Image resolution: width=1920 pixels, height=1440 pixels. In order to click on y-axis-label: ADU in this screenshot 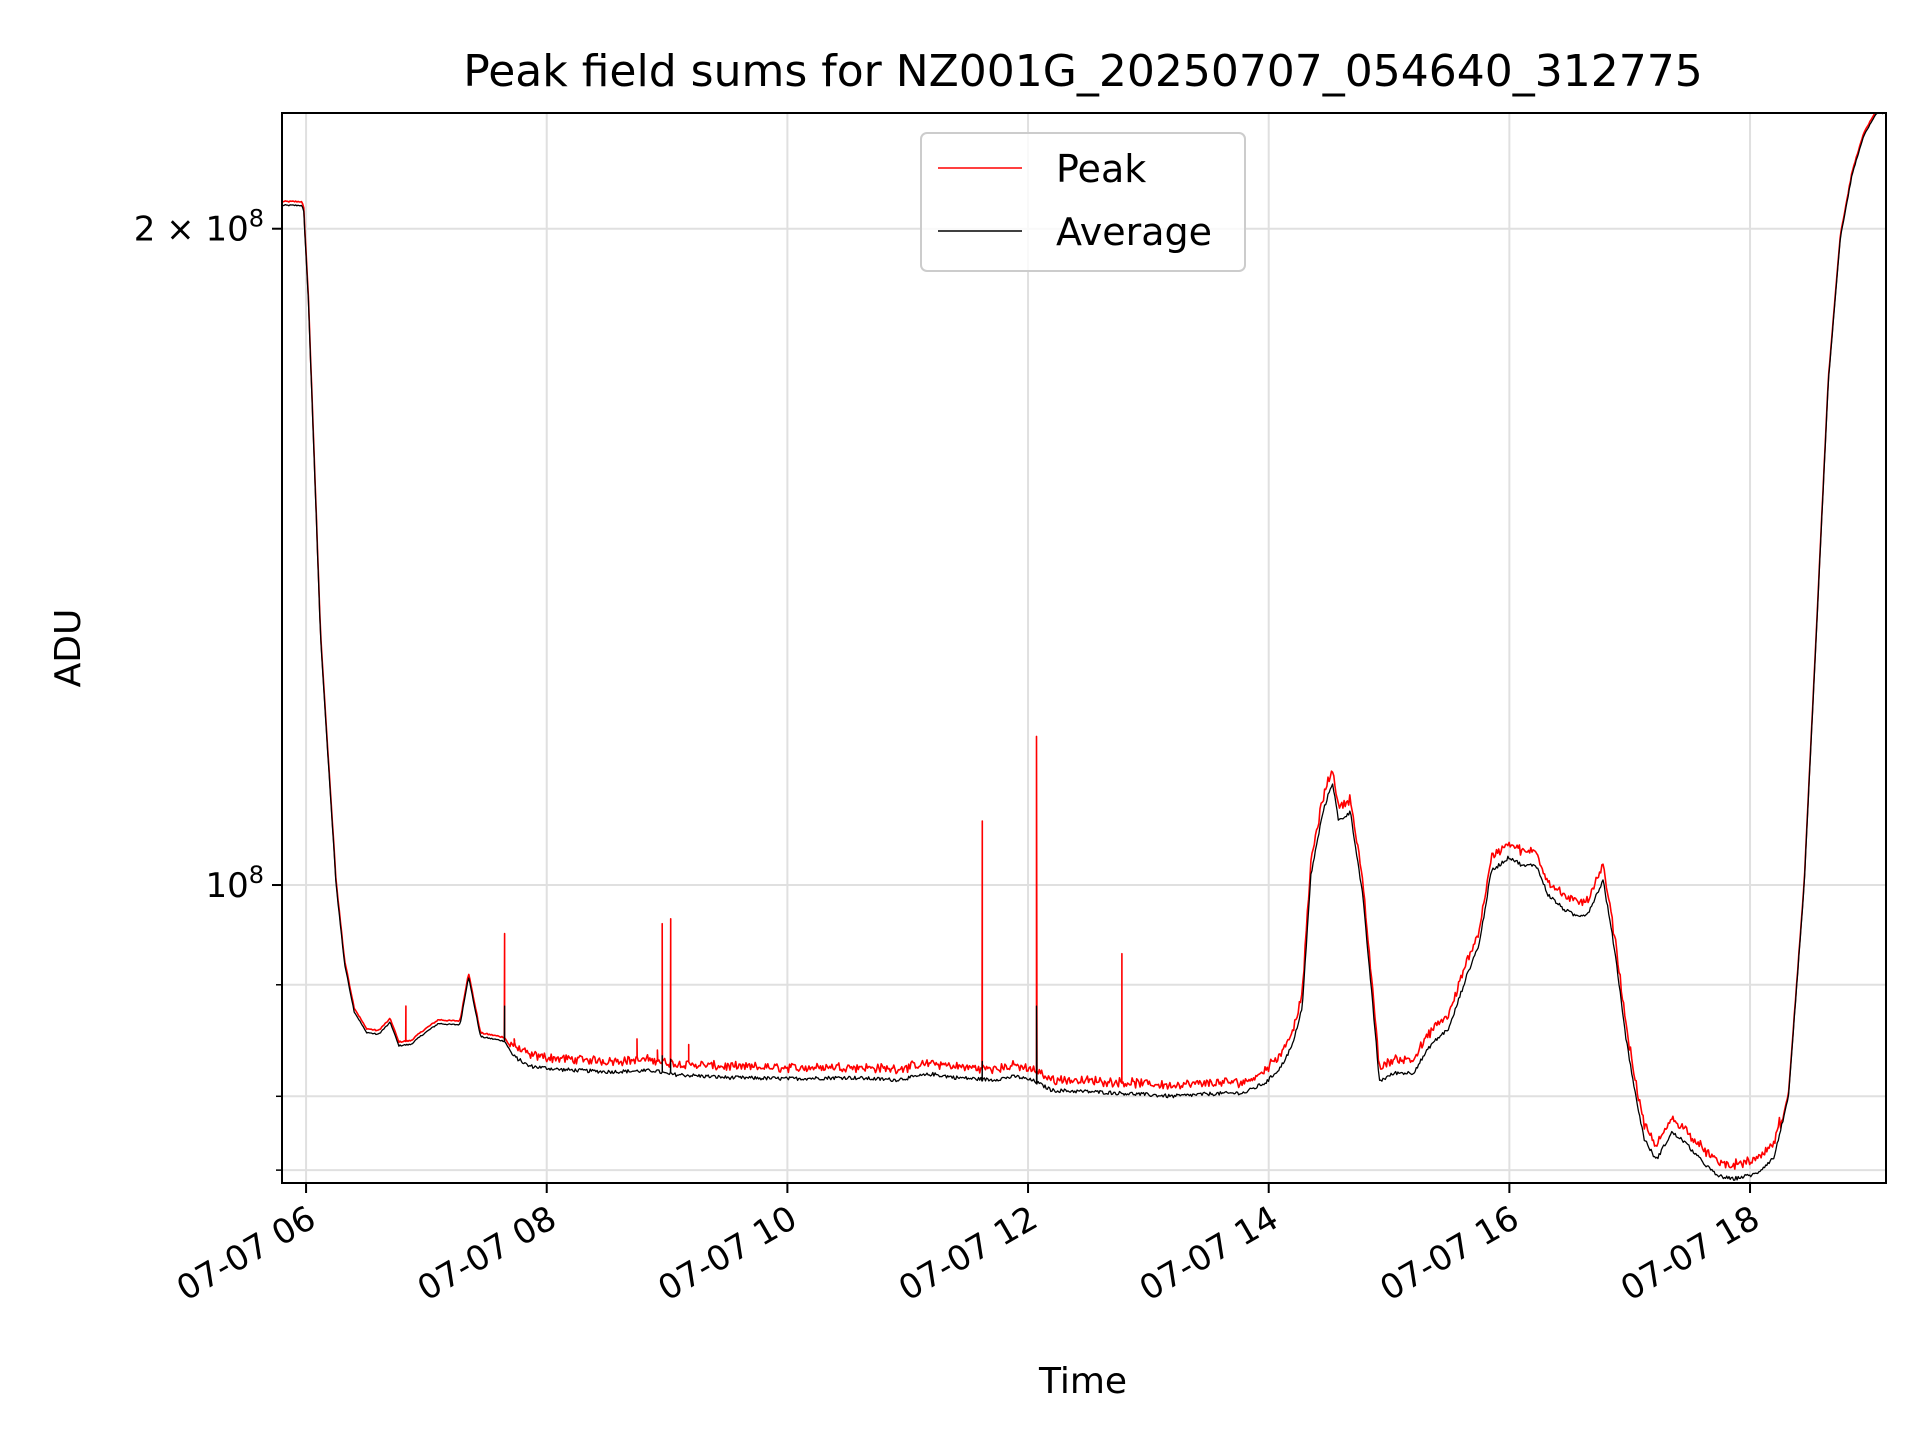, I will do `click(68, 648)`.